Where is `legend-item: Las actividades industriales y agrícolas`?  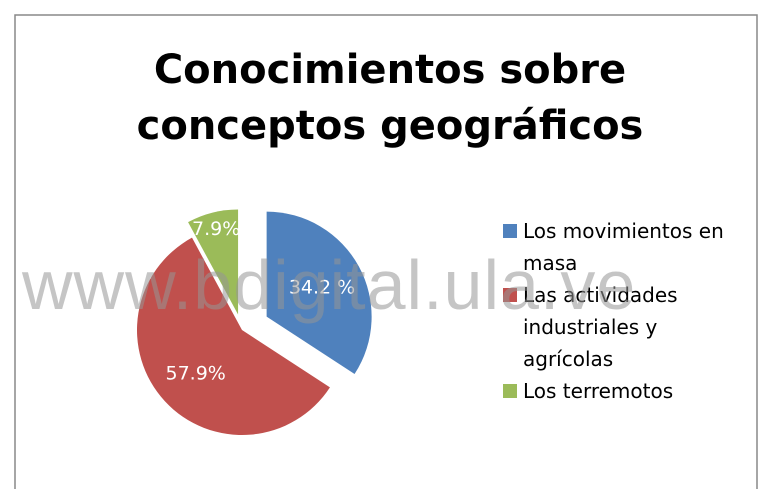
legend-item: Las actividades industriales y agrícolas is located at coordinates (628, 327).